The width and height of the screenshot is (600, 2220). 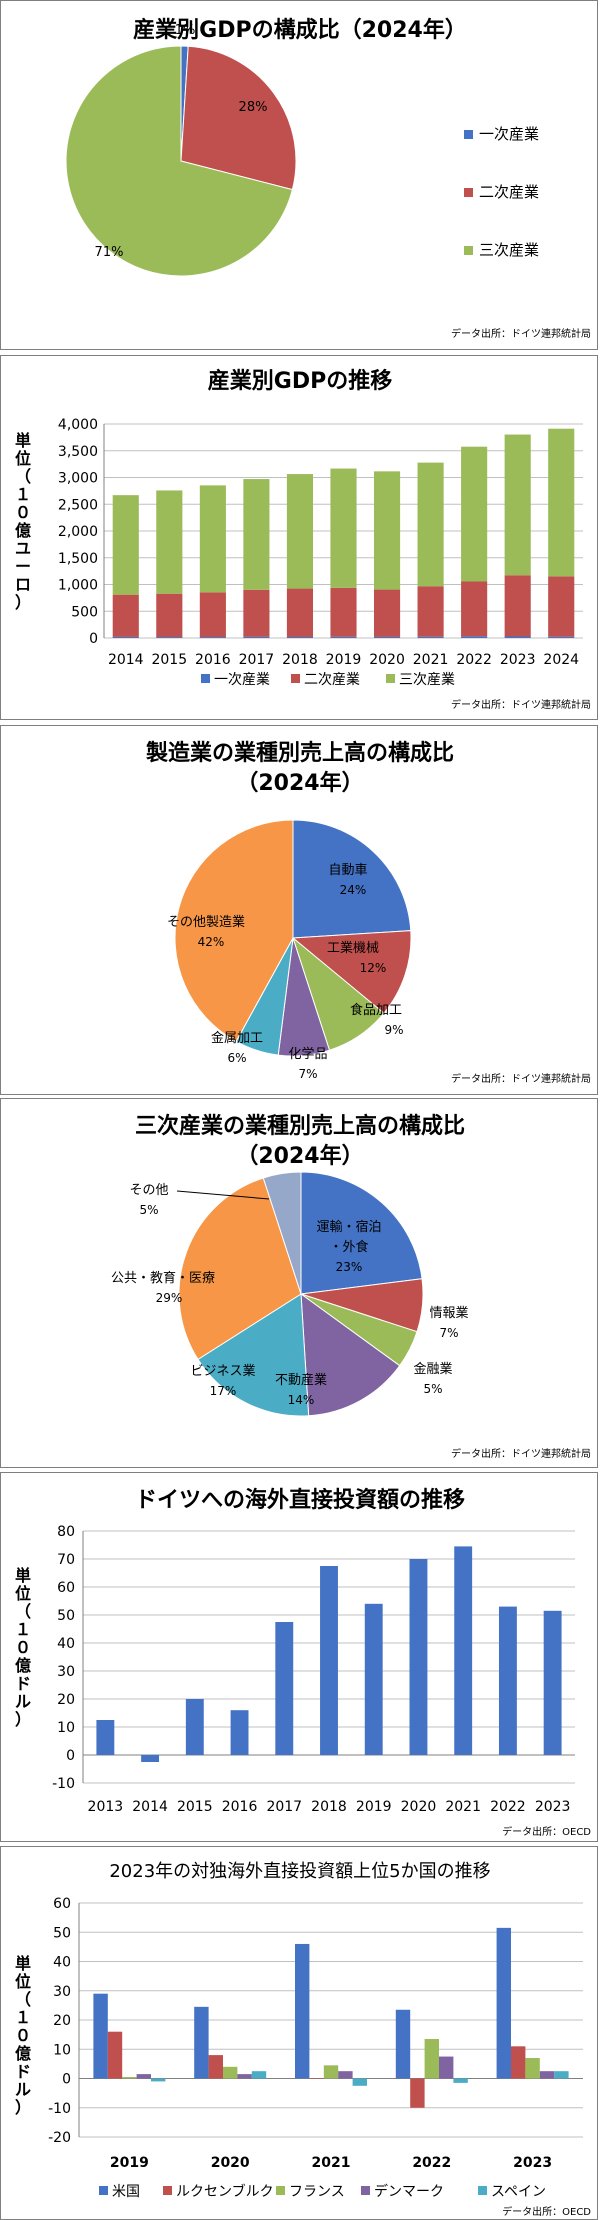 What do you see at coordinates (432, 1369) in the screenshot?
I see `slice-label-3: 金融業` at bounding box center [432, 1369].